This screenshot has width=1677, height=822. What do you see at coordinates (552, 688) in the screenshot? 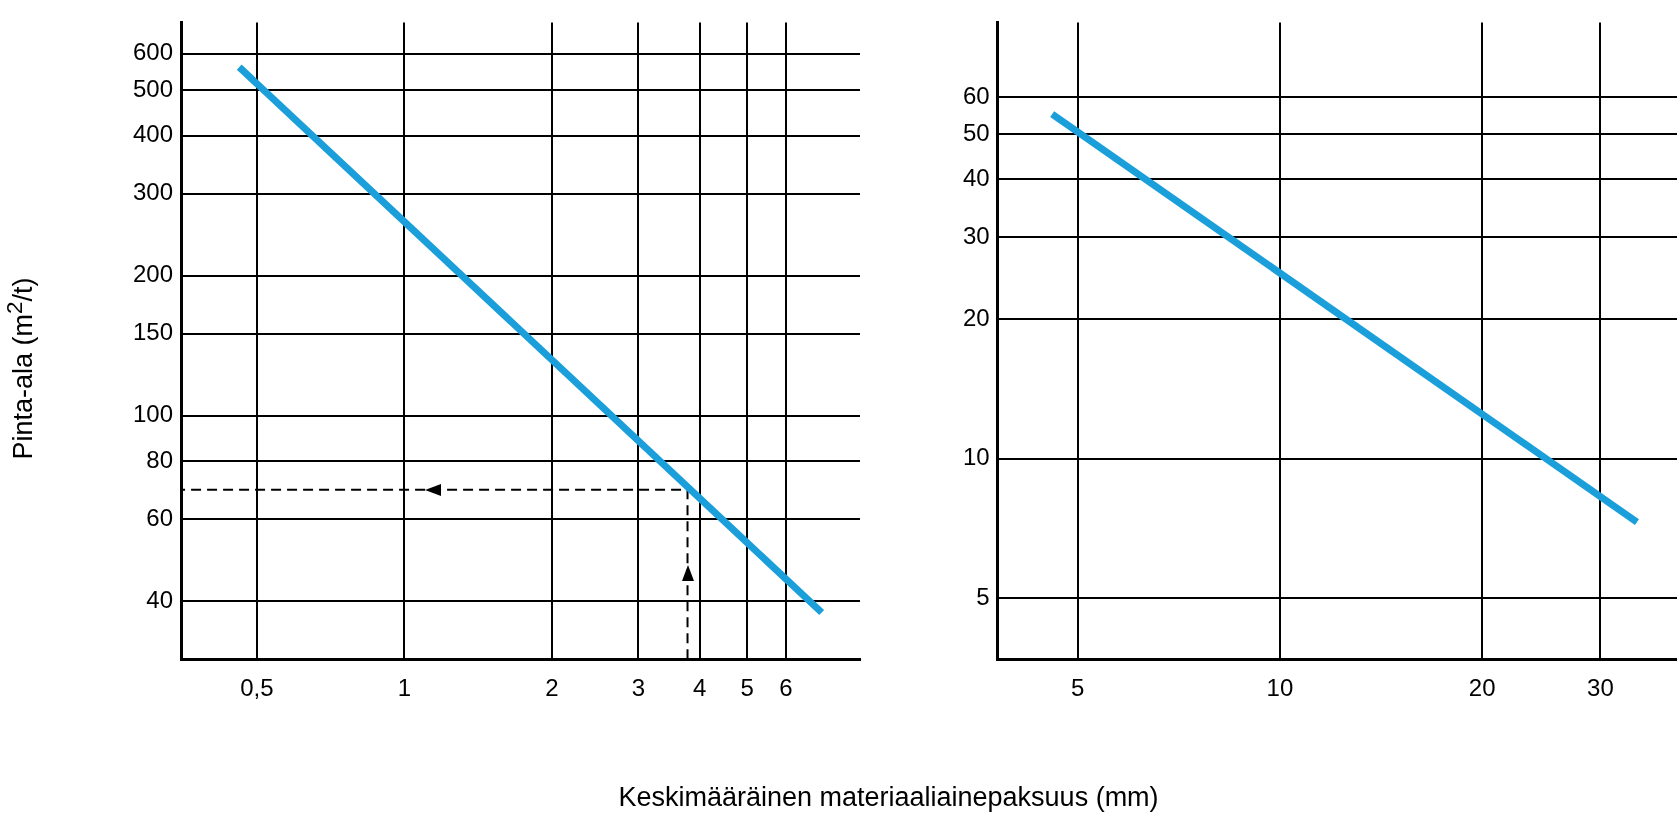
I see `x-tick-label: 2` at bounding box center [552, 688].